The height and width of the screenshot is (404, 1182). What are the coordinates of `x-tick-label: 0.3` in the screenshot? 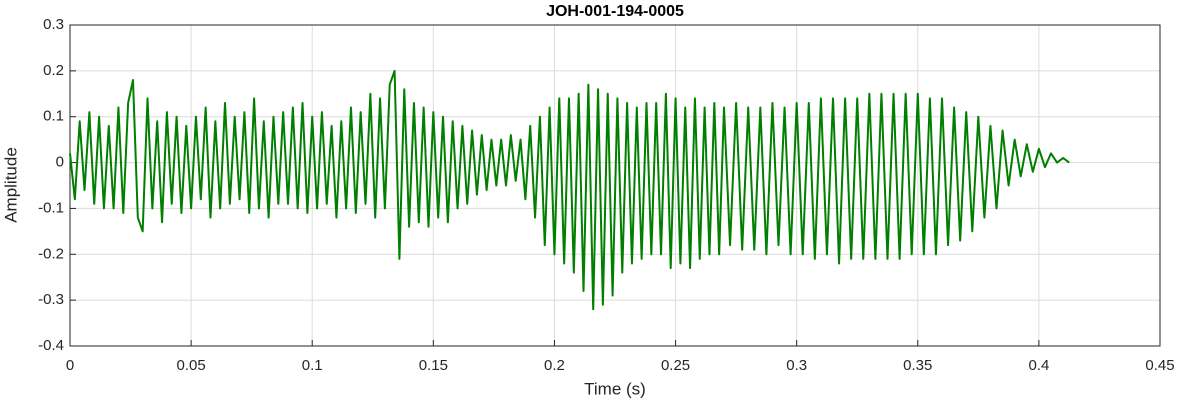 It's located at (796, 365).